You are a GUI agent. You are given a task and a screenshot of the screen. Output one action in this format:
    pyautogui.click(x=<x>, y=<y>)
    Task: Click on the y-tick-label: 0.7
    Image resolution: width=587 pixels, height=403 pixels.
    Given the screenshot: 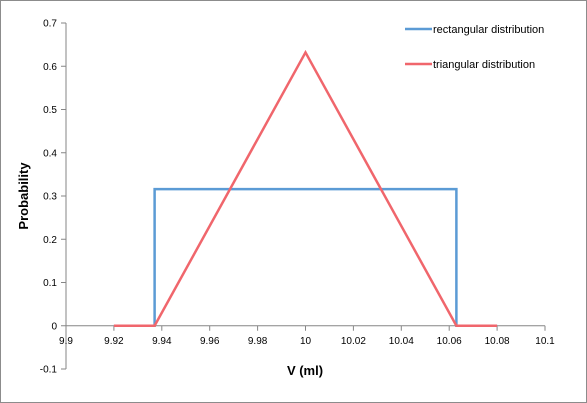 What is the action you would take?
    pyautogui.click(x=50, y=24)
    